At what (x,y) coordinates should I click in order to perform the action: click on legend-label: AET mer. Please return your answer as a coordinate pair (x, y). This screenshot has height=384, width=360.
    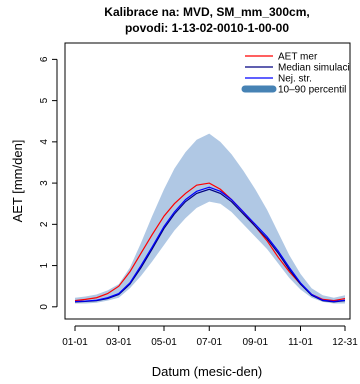
    Looking at the image, I should click on (298, 57).